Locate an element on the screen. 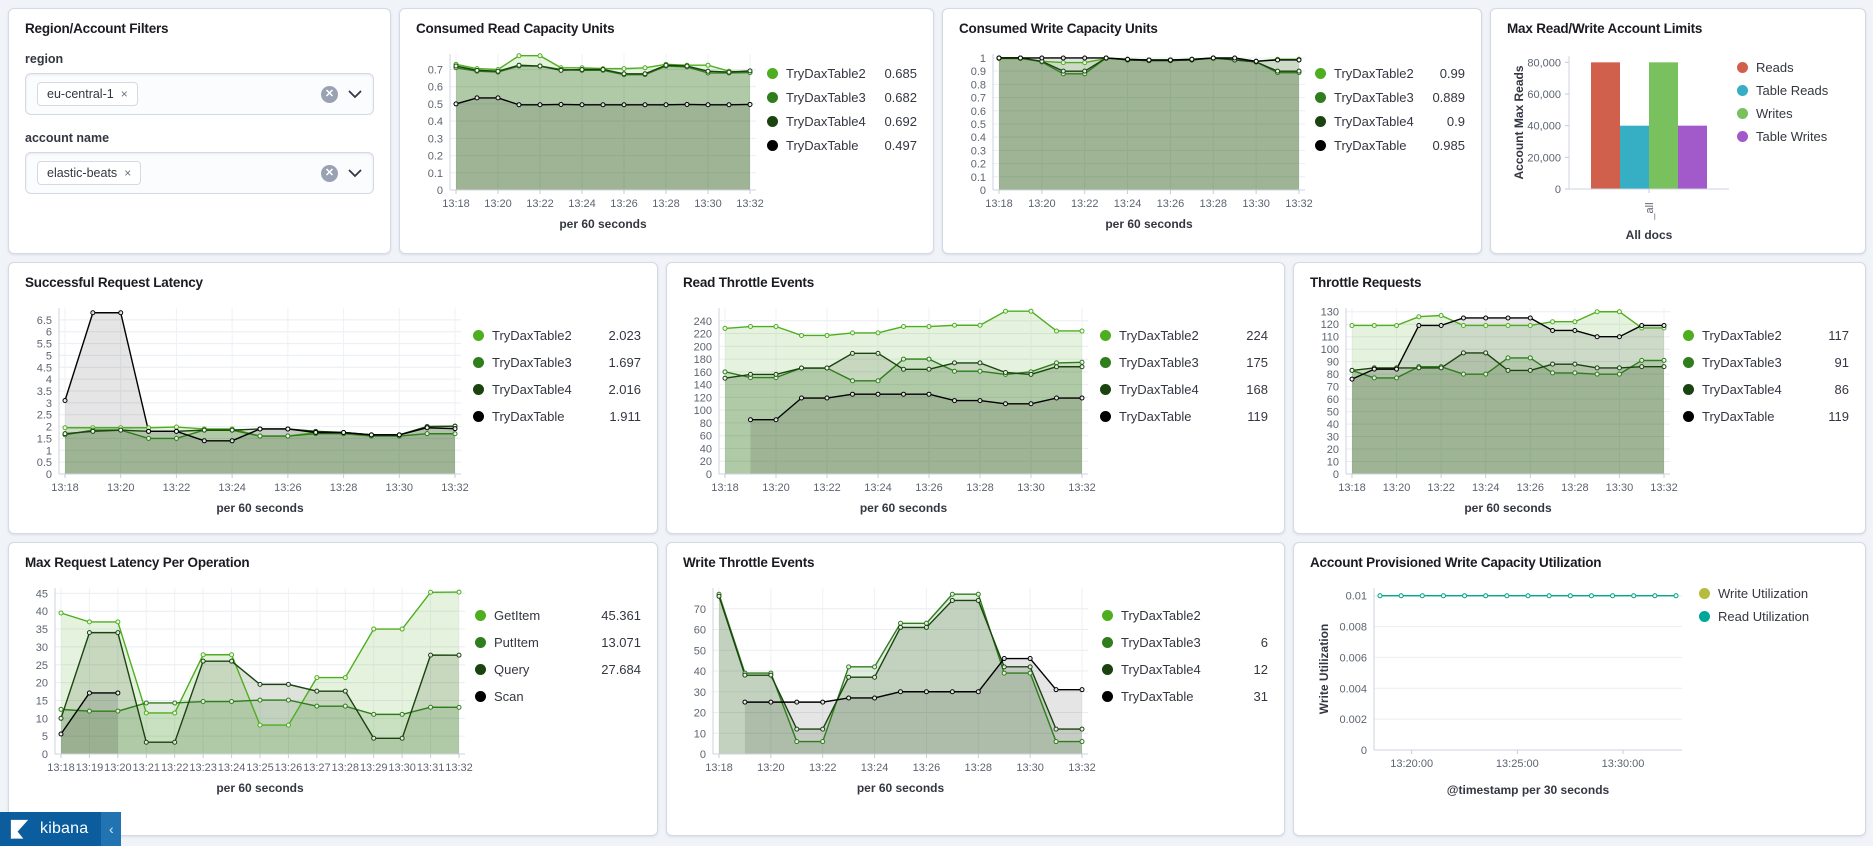  legend-item-trydaxtable2: TryDaxTable2 0.685 is located at coordinates (842, 73).